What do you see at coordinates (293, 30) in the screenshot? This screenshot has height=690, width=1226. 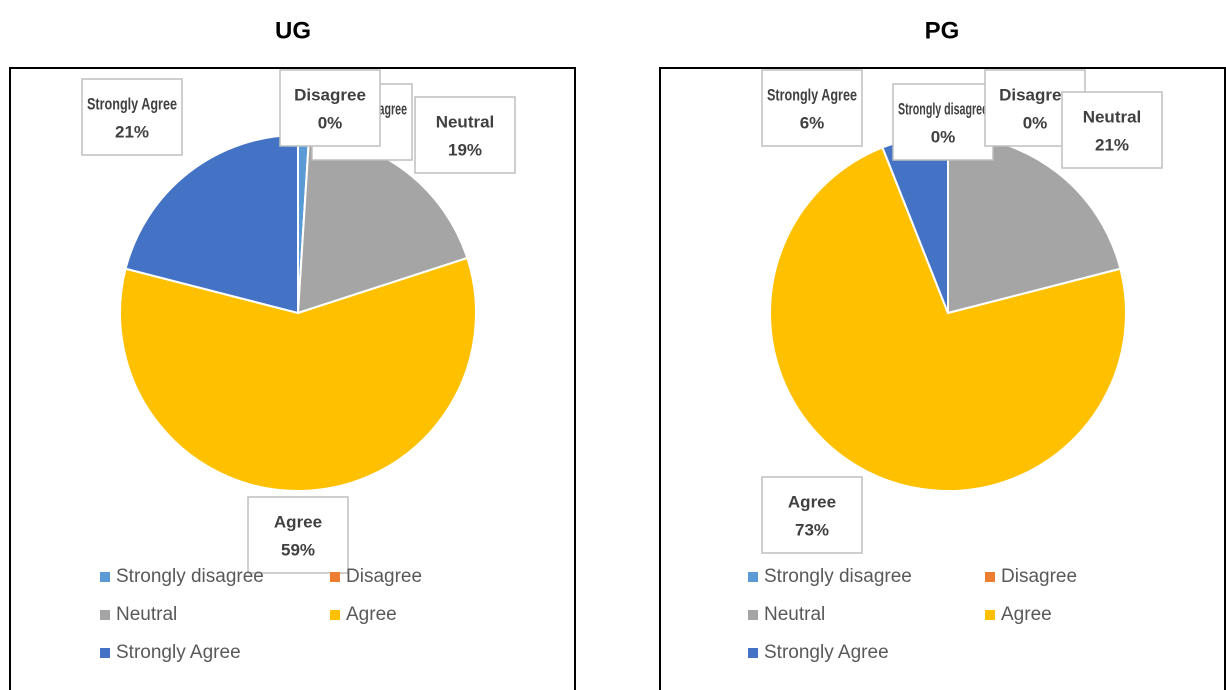 I see `chart-title: UG` at bounding box center [293, 30].